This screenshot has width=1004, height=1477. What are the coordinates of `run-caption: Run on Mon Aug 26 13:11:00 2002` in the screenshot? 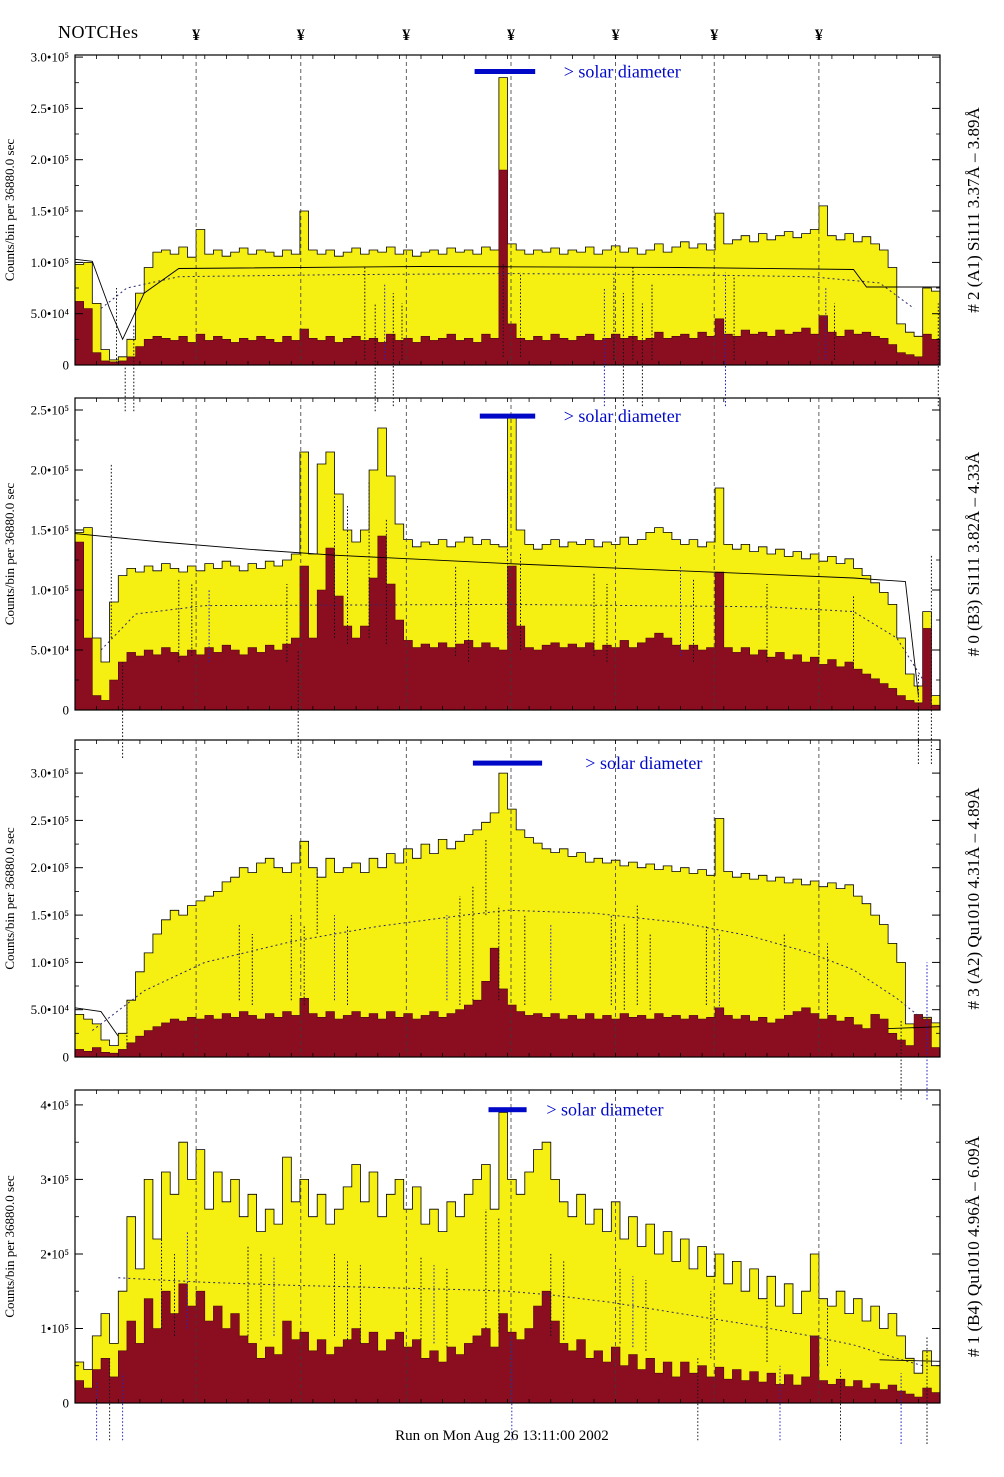 It's located at (502, 1436).